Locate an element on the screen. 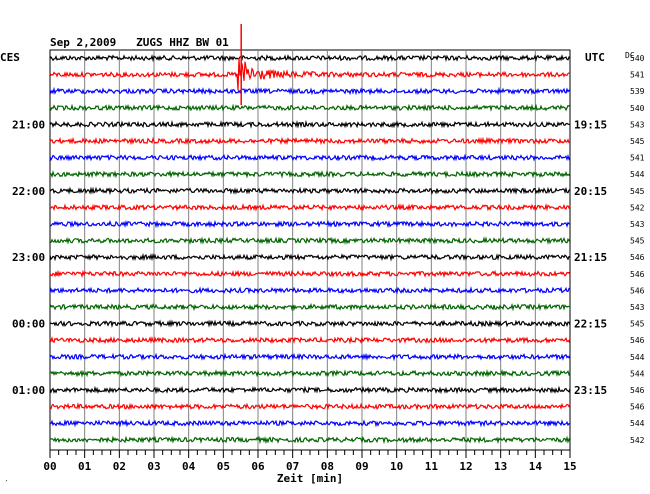 The width and height of the screenshot is (650, 494). corner-mark: ′ is located at coordinates (6, 483).